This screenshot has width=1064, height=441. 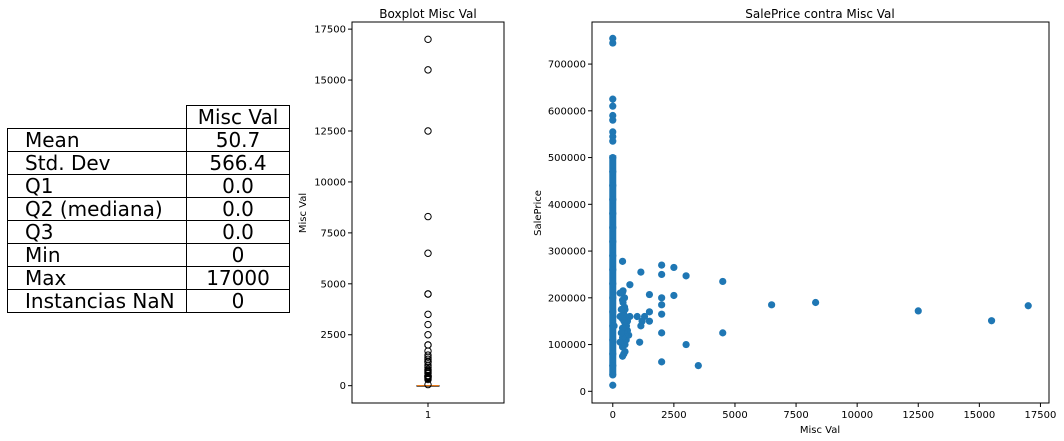 I want to click on table-row: Mean 50.7, so click(x=148, y=140).